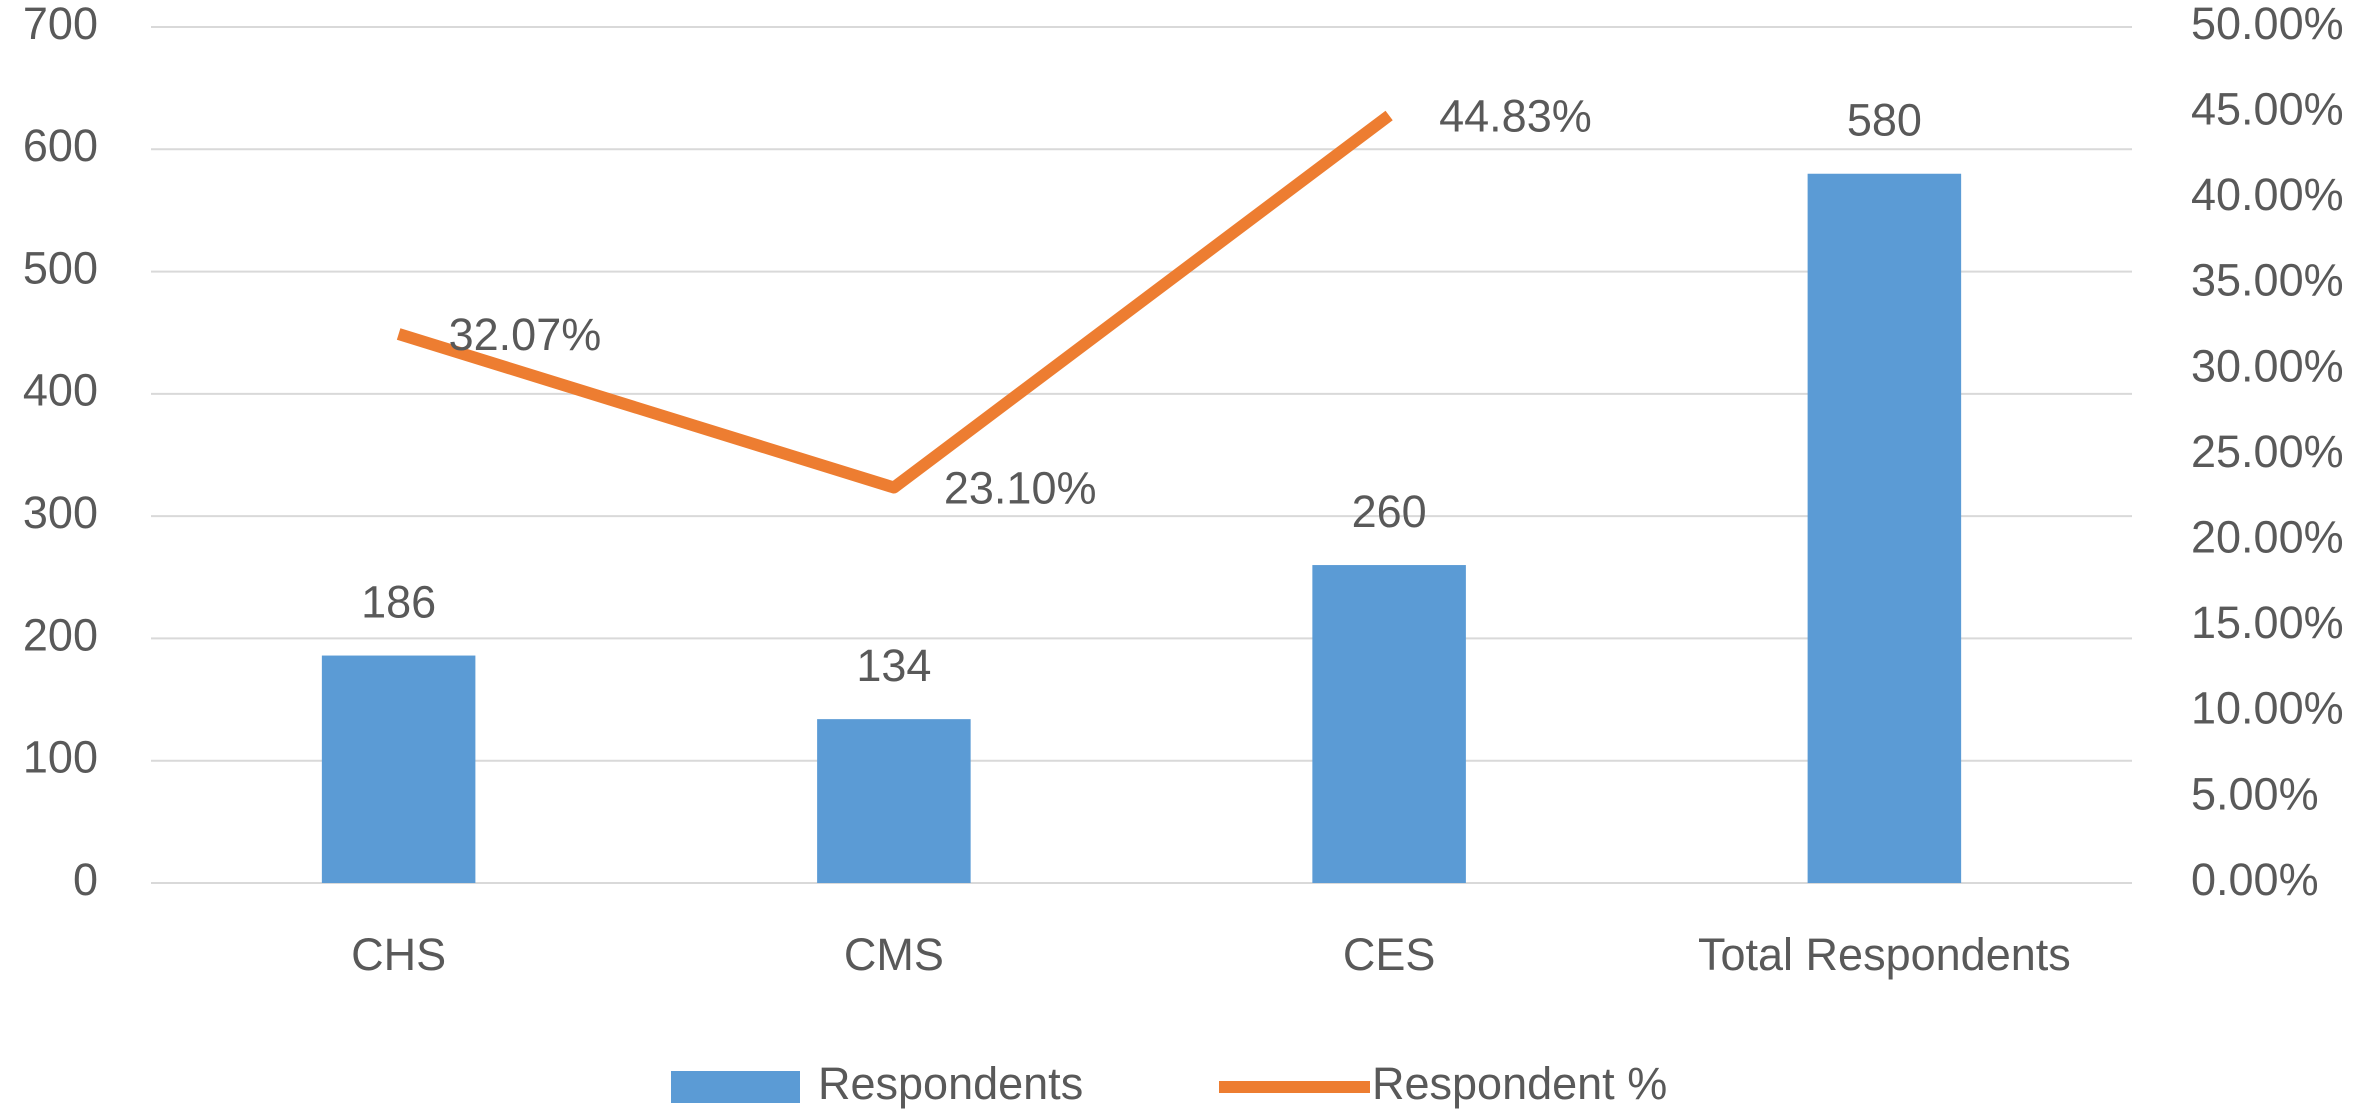  I want to click on x-tick-label: CHS, so click(398, 954).